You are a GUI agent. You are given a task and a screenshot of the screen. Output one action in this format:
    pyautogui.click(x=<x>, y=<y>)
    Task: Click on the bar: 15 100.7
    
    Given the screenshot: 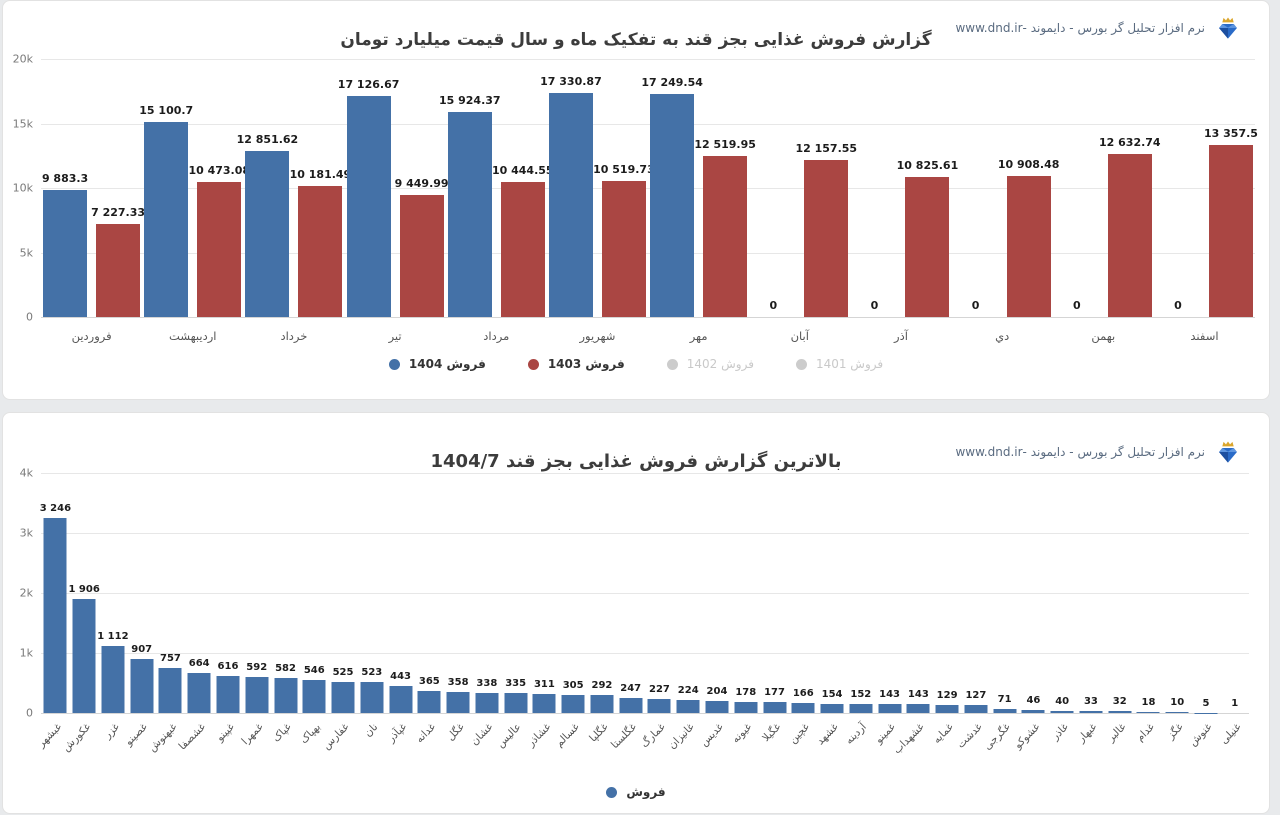 What is the action you would take?
    pyautogui.click(x=166, y=210)
    